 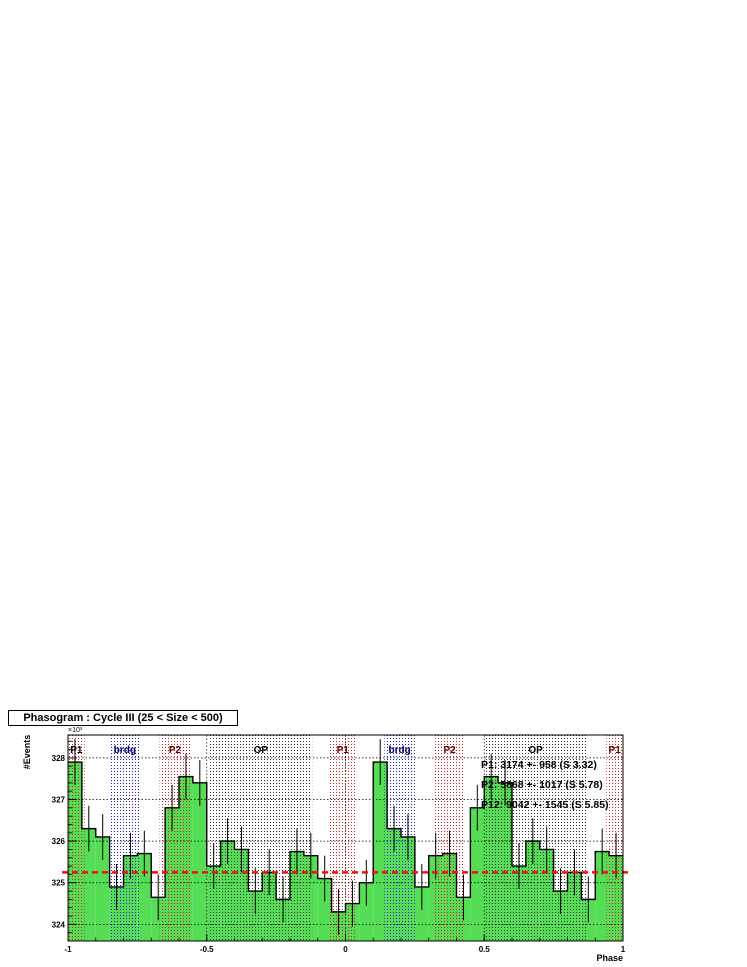 I want to click on error-bars, so click(x=345, y=837).